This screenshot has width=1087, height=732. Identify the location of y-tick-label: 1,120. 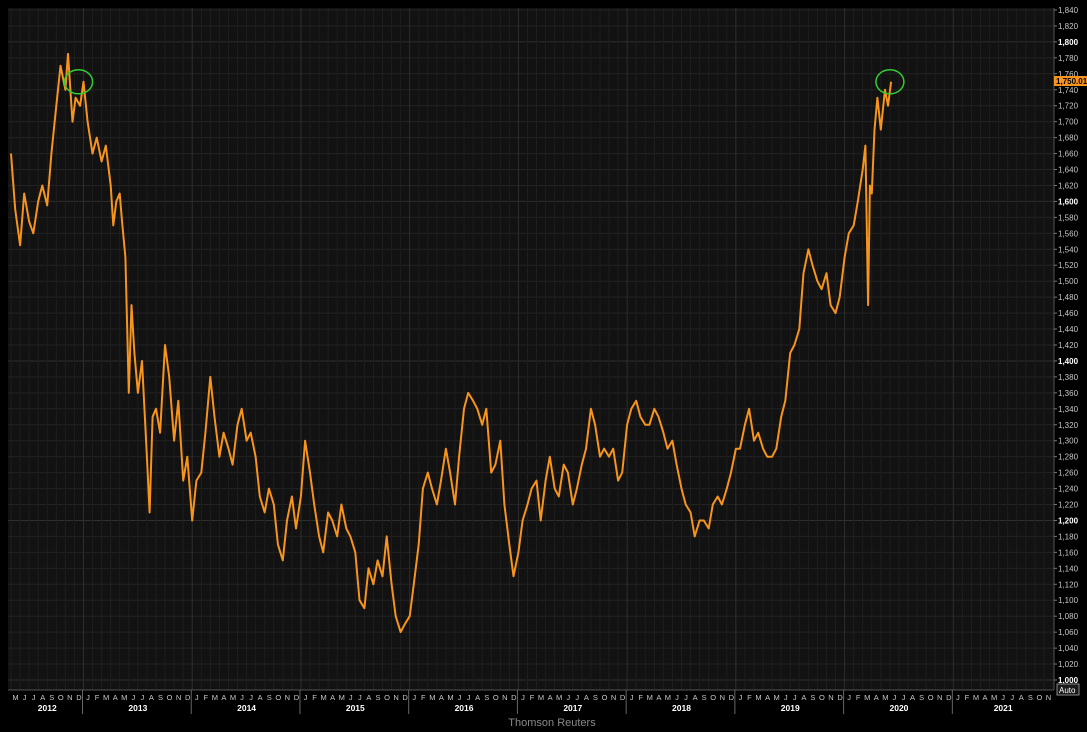
(1068, 584).